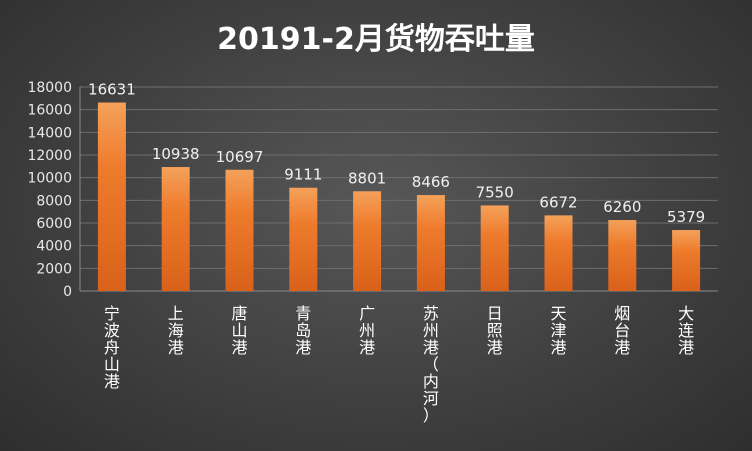 Image resolution: width=752 pixels, height=451 pixels. Describe the element at coordinates (54, 247) in the screenshot. I see `y-tick-label: 4000` at that location.